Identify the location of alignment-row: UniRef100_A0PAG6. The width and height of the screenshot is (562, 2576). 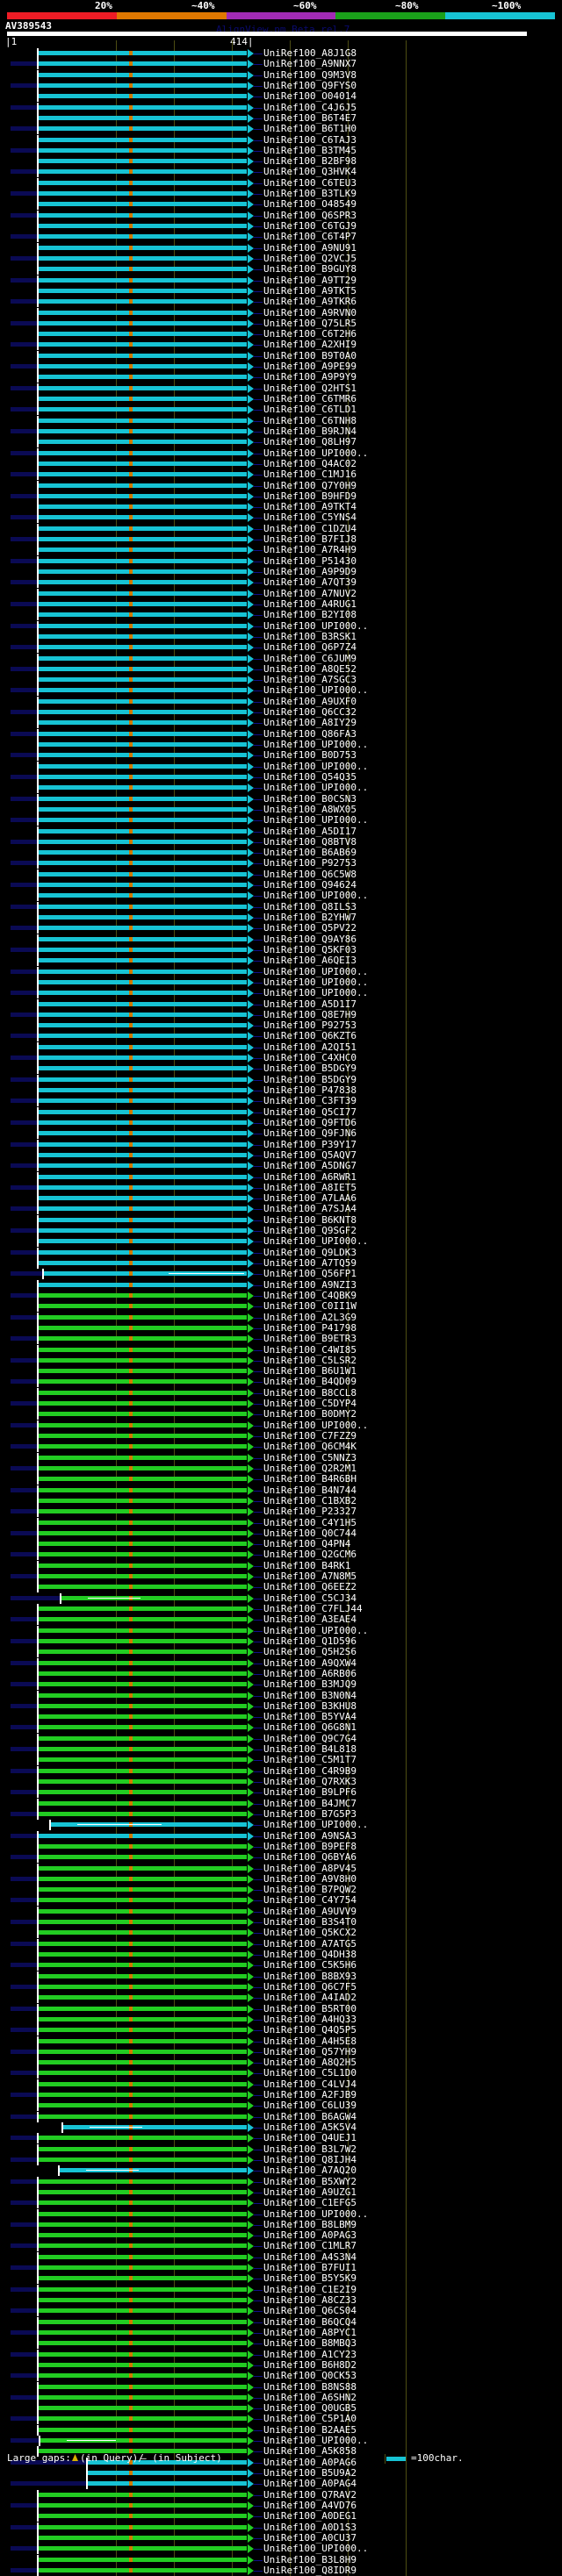
(281, 2462).